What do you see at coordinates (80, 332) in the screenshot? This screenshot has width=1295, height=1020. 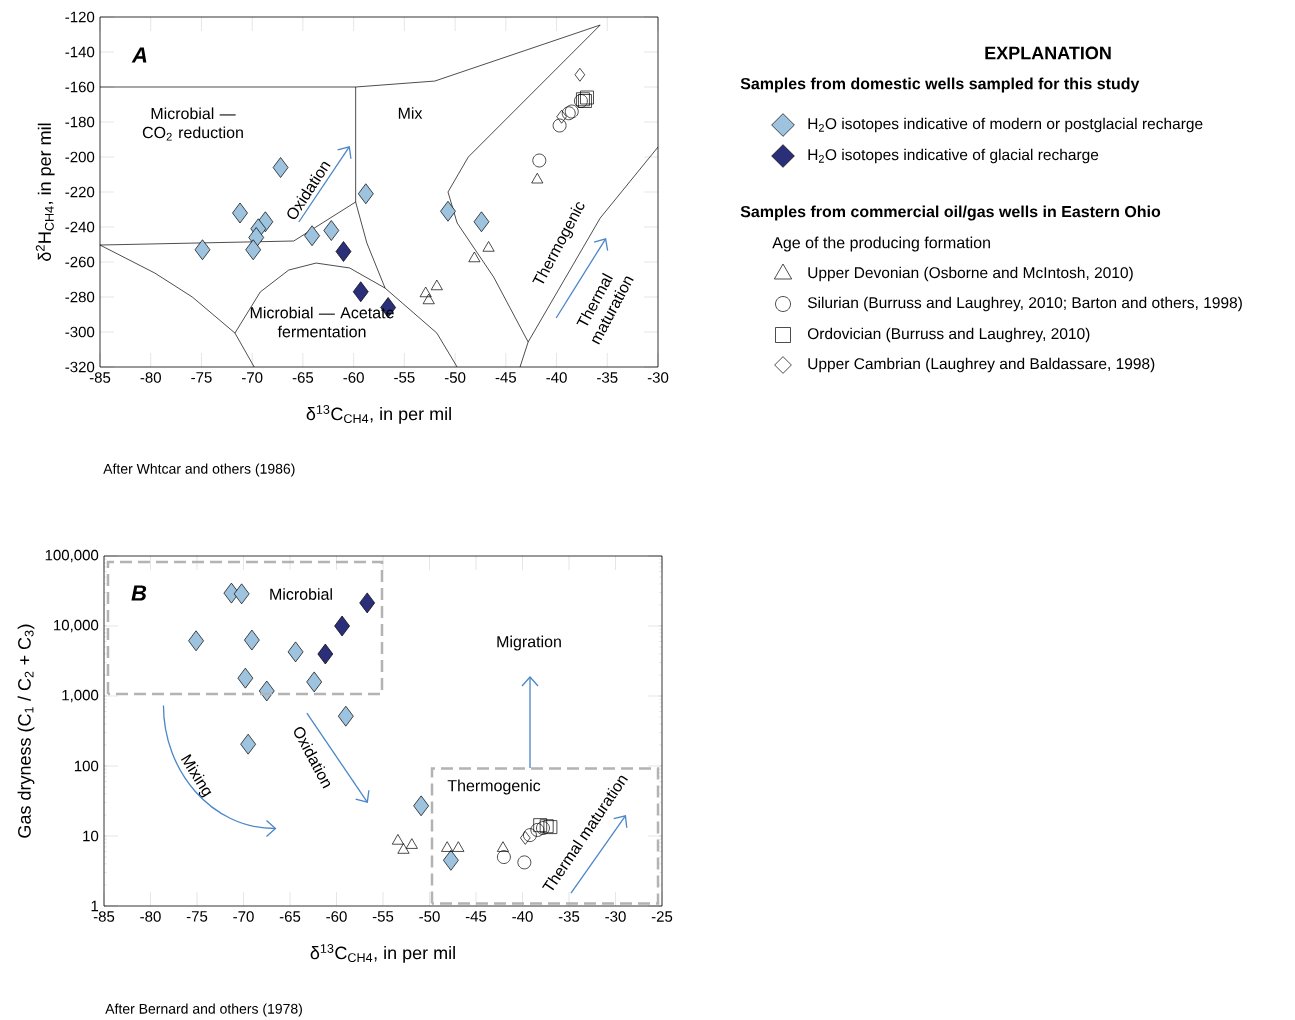 I see `y-tick-label: -300` at bounding box center [80, 332].